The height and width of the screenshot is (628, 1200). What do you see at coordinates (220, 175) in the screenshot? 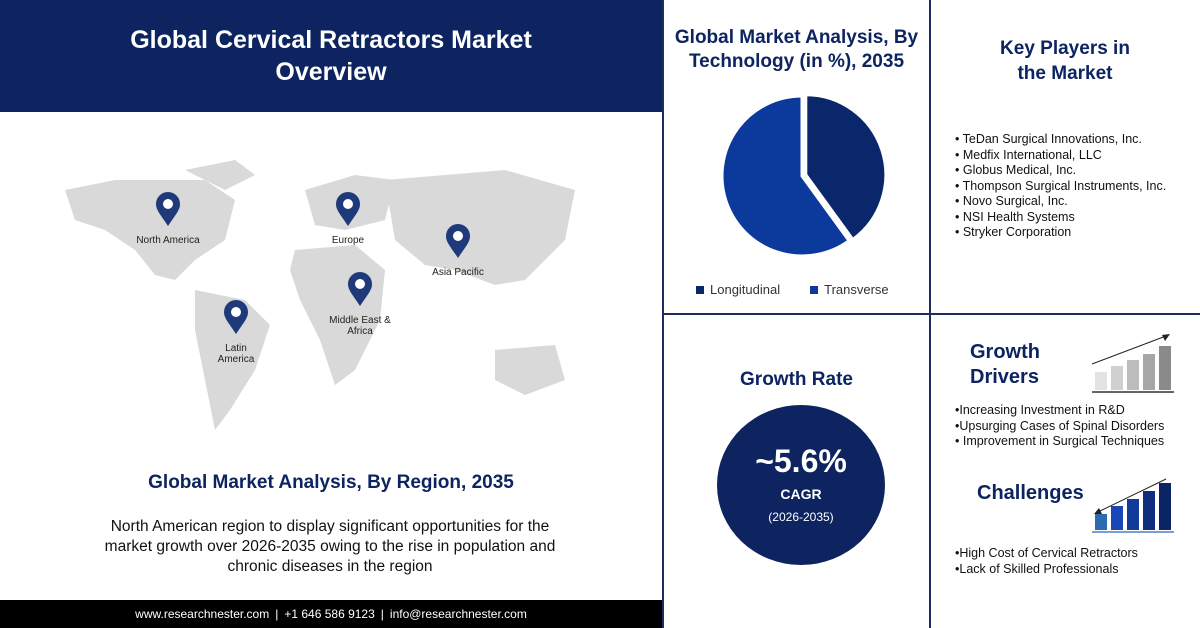
I see `map-greenland` at bounding box center [220, 175].